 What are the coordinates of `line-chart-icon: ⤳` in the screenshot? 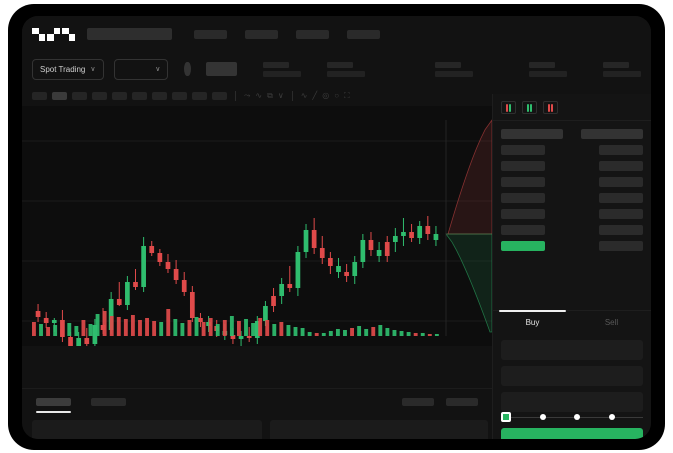 It's located at (247, 95).